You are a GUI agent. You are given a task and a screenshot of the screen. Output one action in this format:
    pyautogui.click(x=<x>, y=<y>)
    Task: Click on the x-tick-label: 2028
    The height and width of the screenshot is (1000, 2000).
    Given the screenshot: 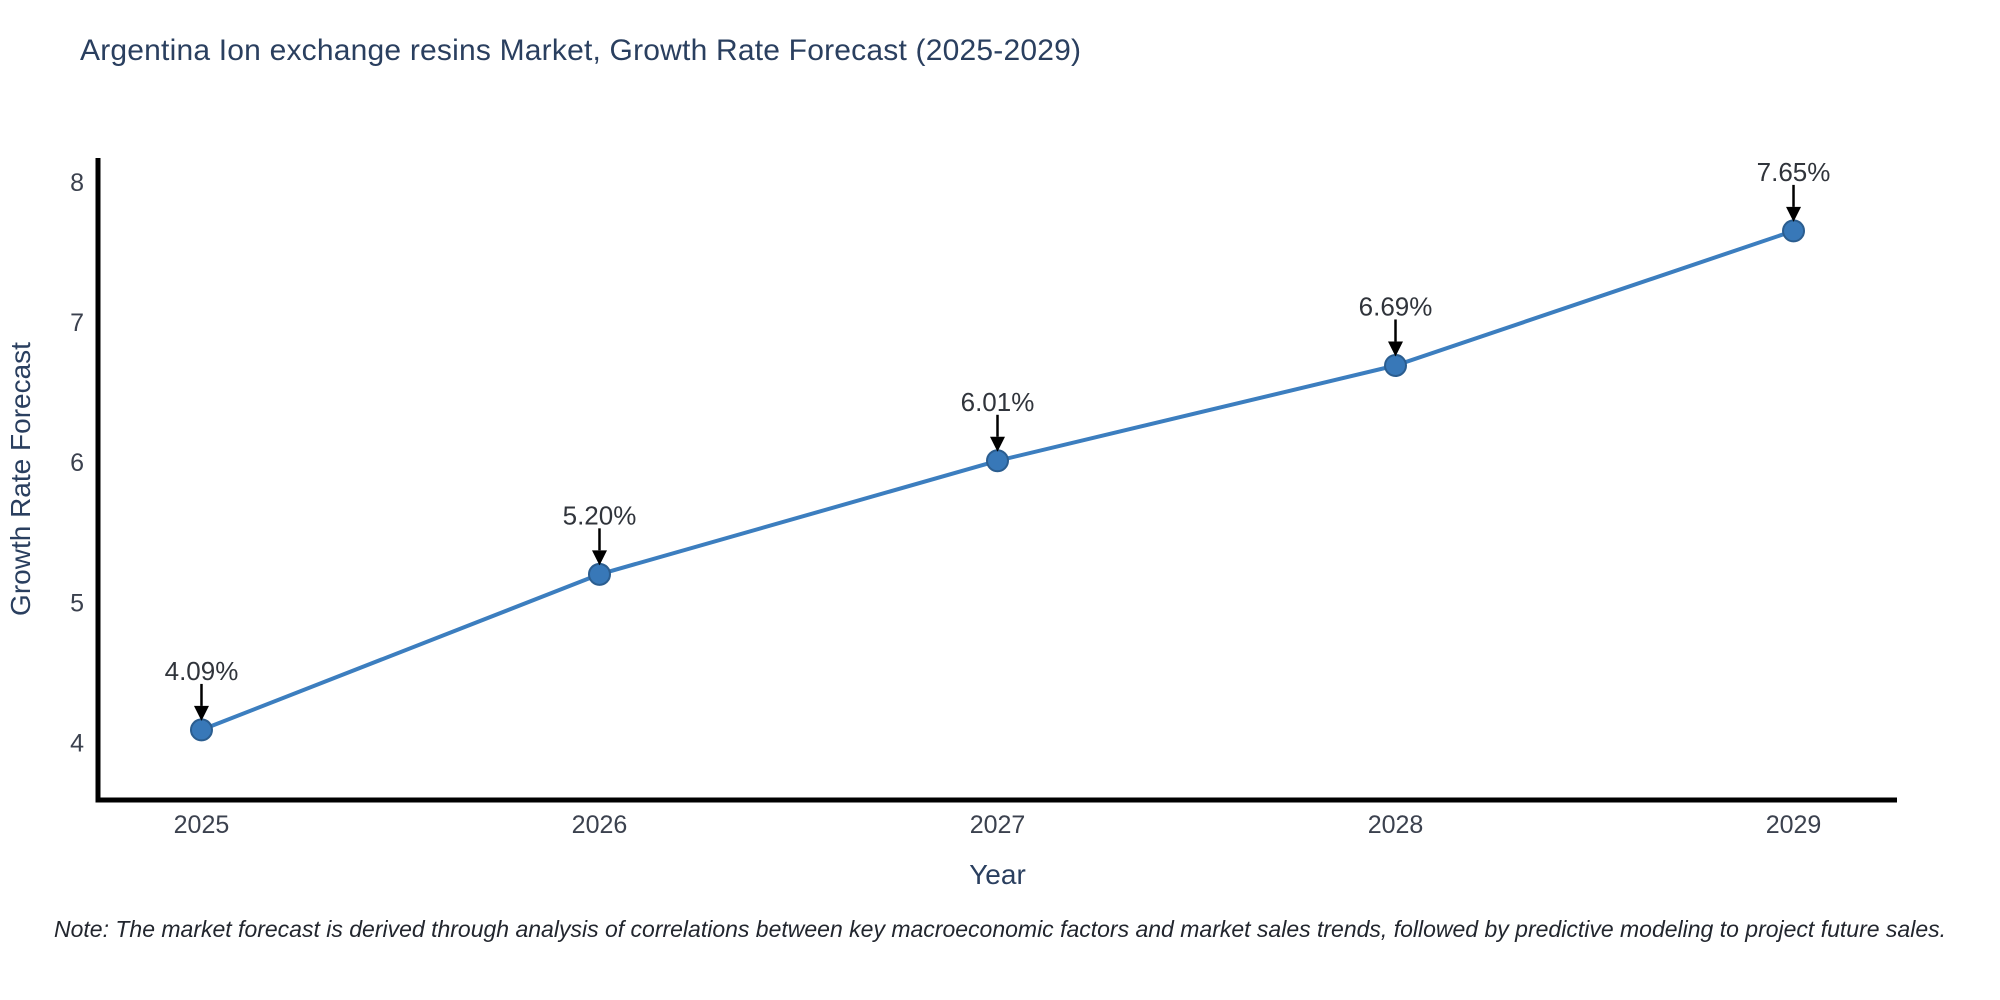 What is the action you would take?
    pyautogui.click(x=1396, y=825)
    